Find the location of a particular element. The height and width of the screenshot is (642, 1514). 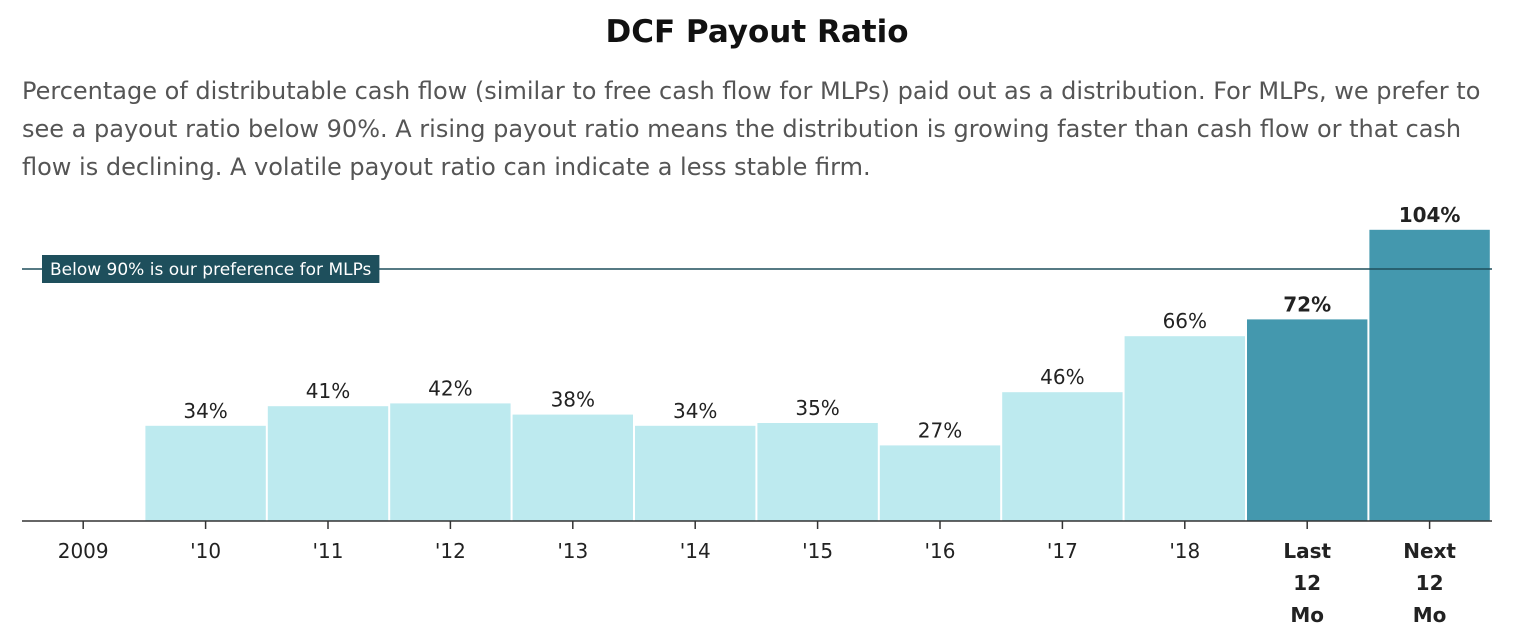

chart-title: DCF Payout Ratio is located at coordinates (757, 32).